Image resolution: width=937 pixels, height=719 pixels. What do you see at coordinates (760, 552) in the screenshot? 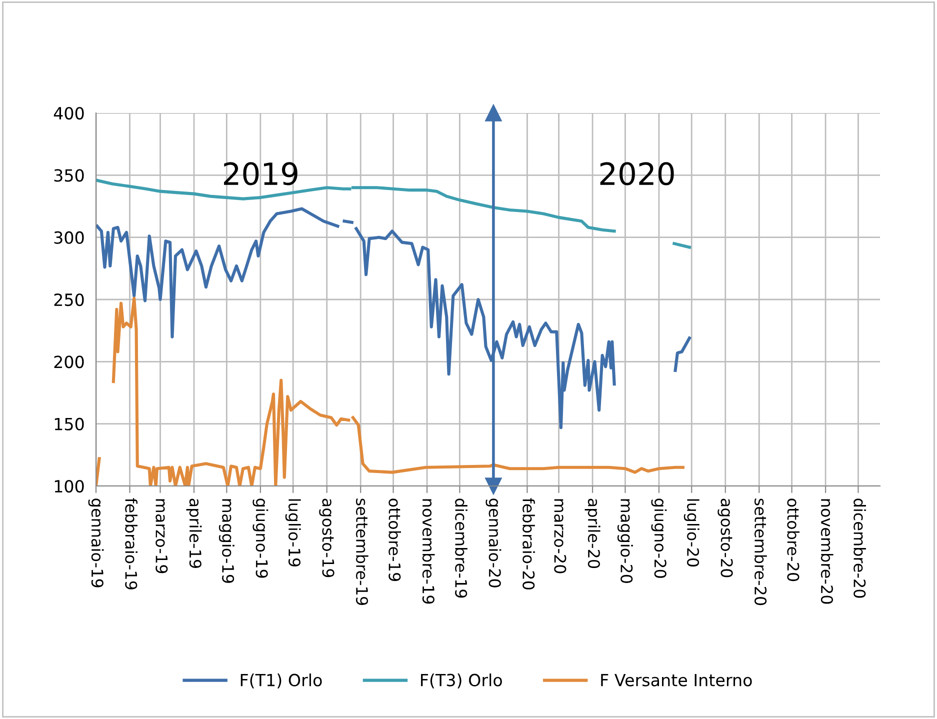
I see `x-tick-label: settembre-20` at bounding box center [760, 552].